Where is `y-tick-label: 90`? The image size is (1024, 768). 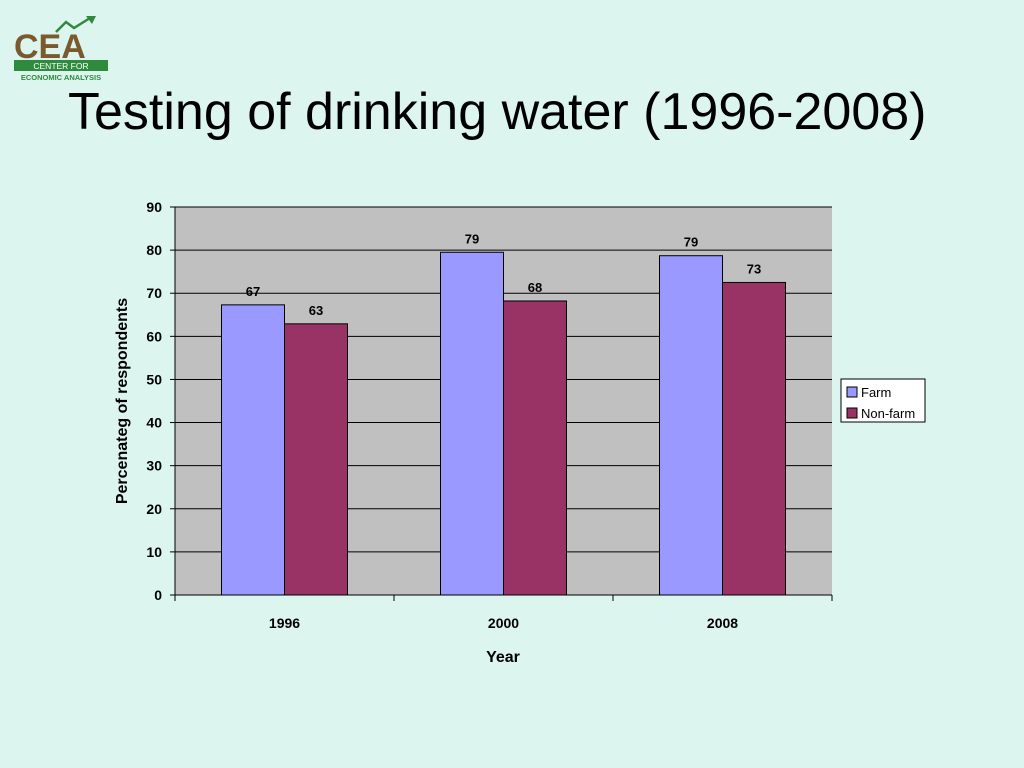 y-tick-label: 90 is located at coordinates (154, 207).